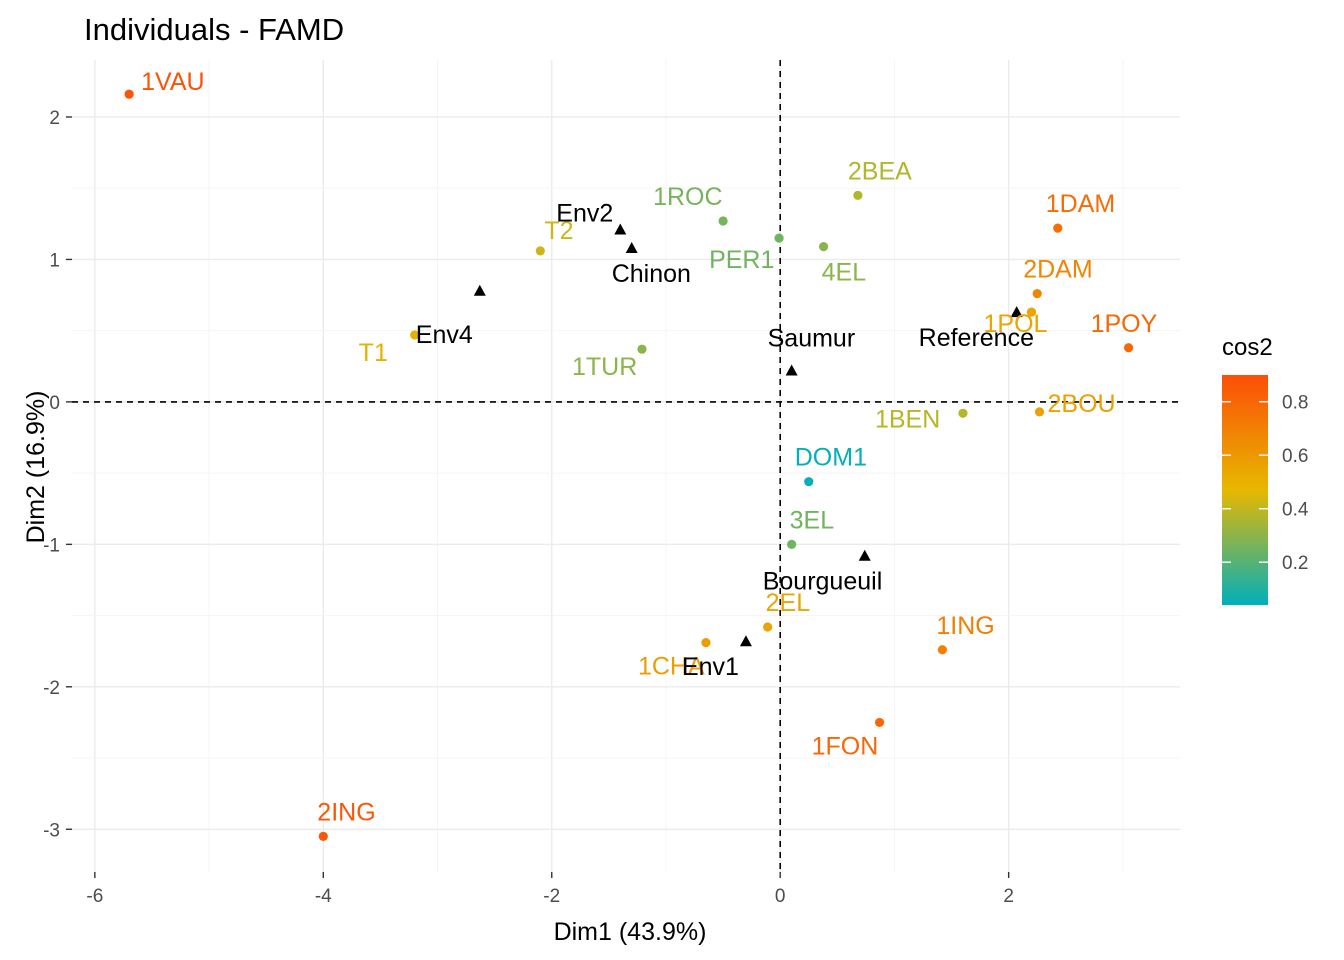 The image size is (1344, 960). What do you see at coordinates (823, 582) in the screenshot?
I see `supplementary-label: Bourgueuil` at bounding box center [823, 582].